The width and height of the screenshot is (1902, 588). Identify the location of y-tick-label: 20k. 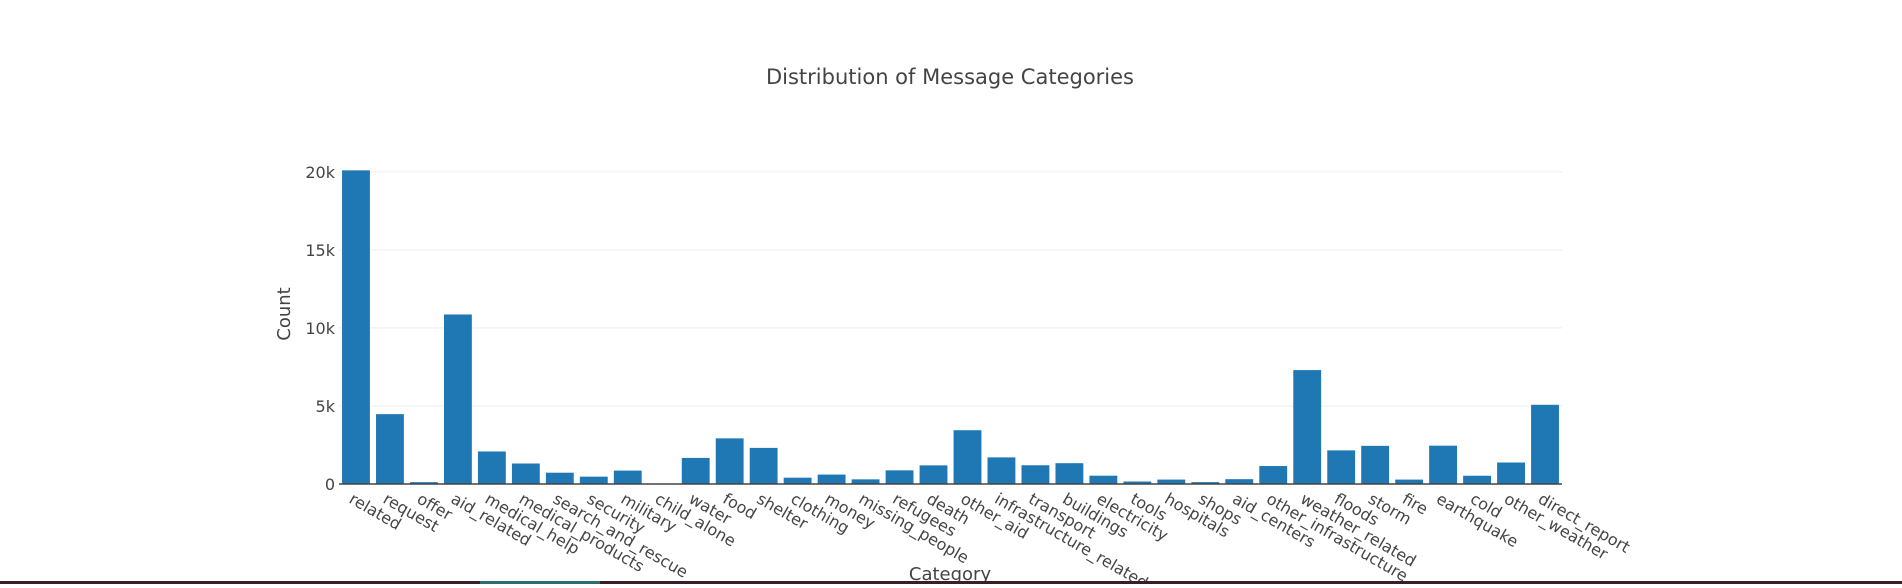
(320, 172).